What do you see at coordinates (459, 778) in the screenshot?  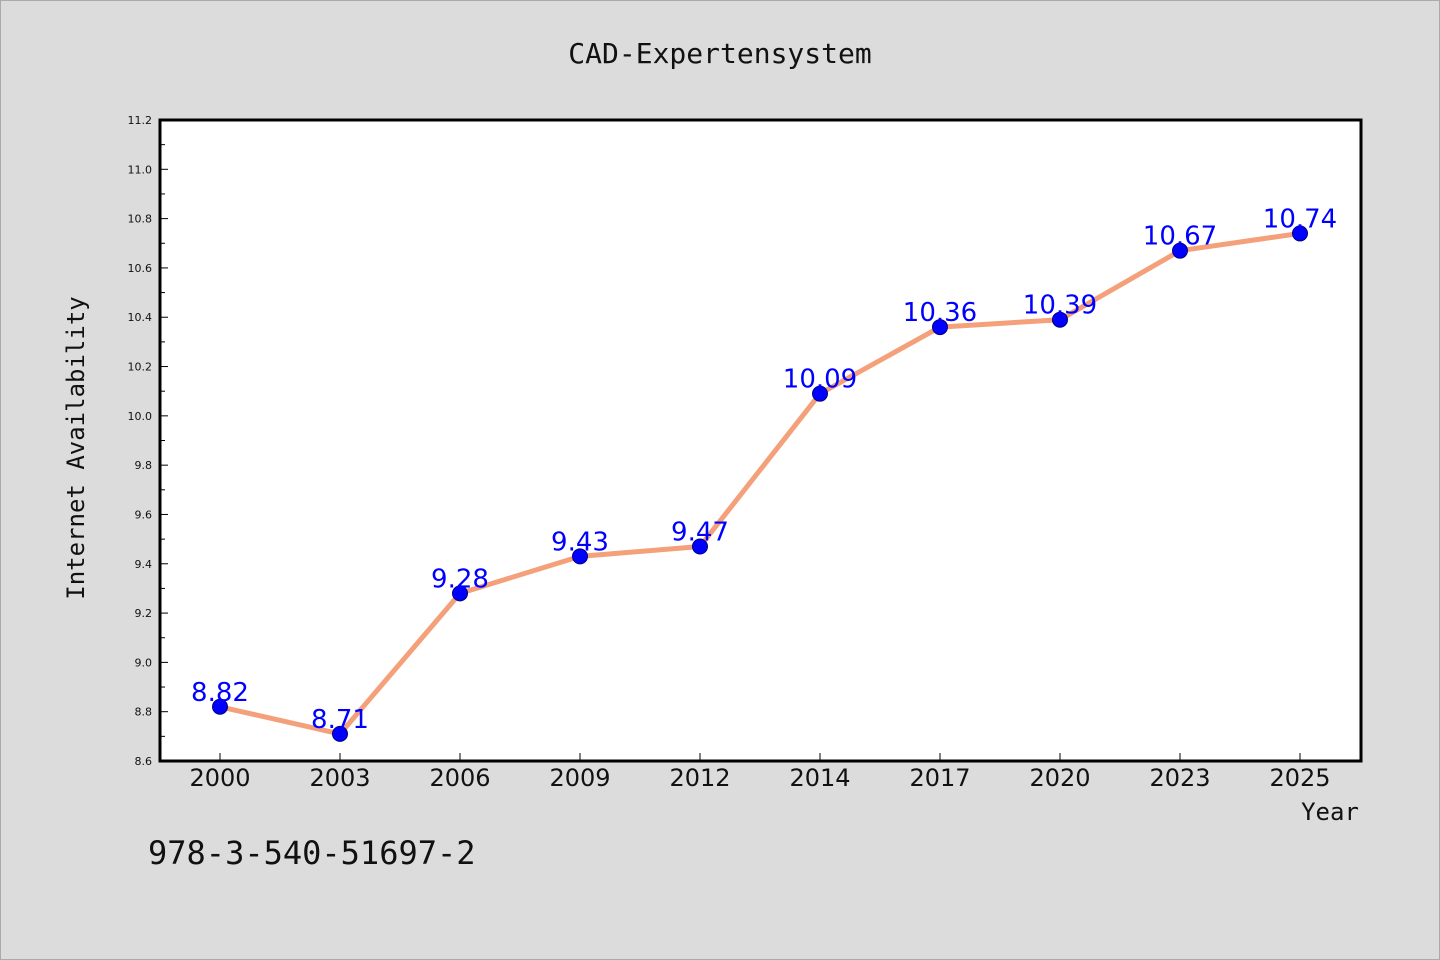 I see `x-tick-label: 2006` at bounding box center [459, 778].